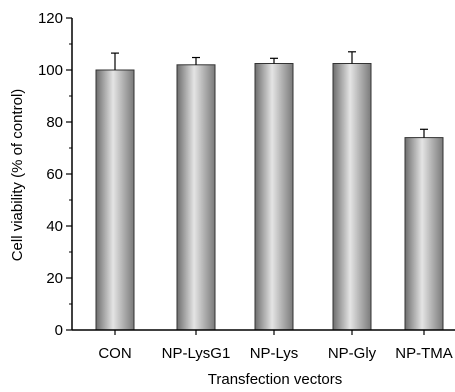 This screenshot has width=455, height=392. What do you see at coordinates (114, 353) in the screenshot?
I see `x-tick-label-con: CON` at bounding box center [114, 353].